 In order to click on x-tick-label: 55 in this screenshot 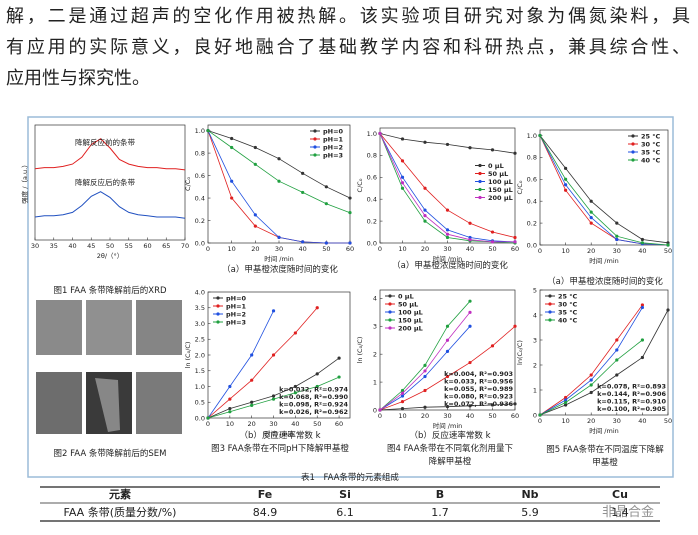, I will do `click(129, 246)`.